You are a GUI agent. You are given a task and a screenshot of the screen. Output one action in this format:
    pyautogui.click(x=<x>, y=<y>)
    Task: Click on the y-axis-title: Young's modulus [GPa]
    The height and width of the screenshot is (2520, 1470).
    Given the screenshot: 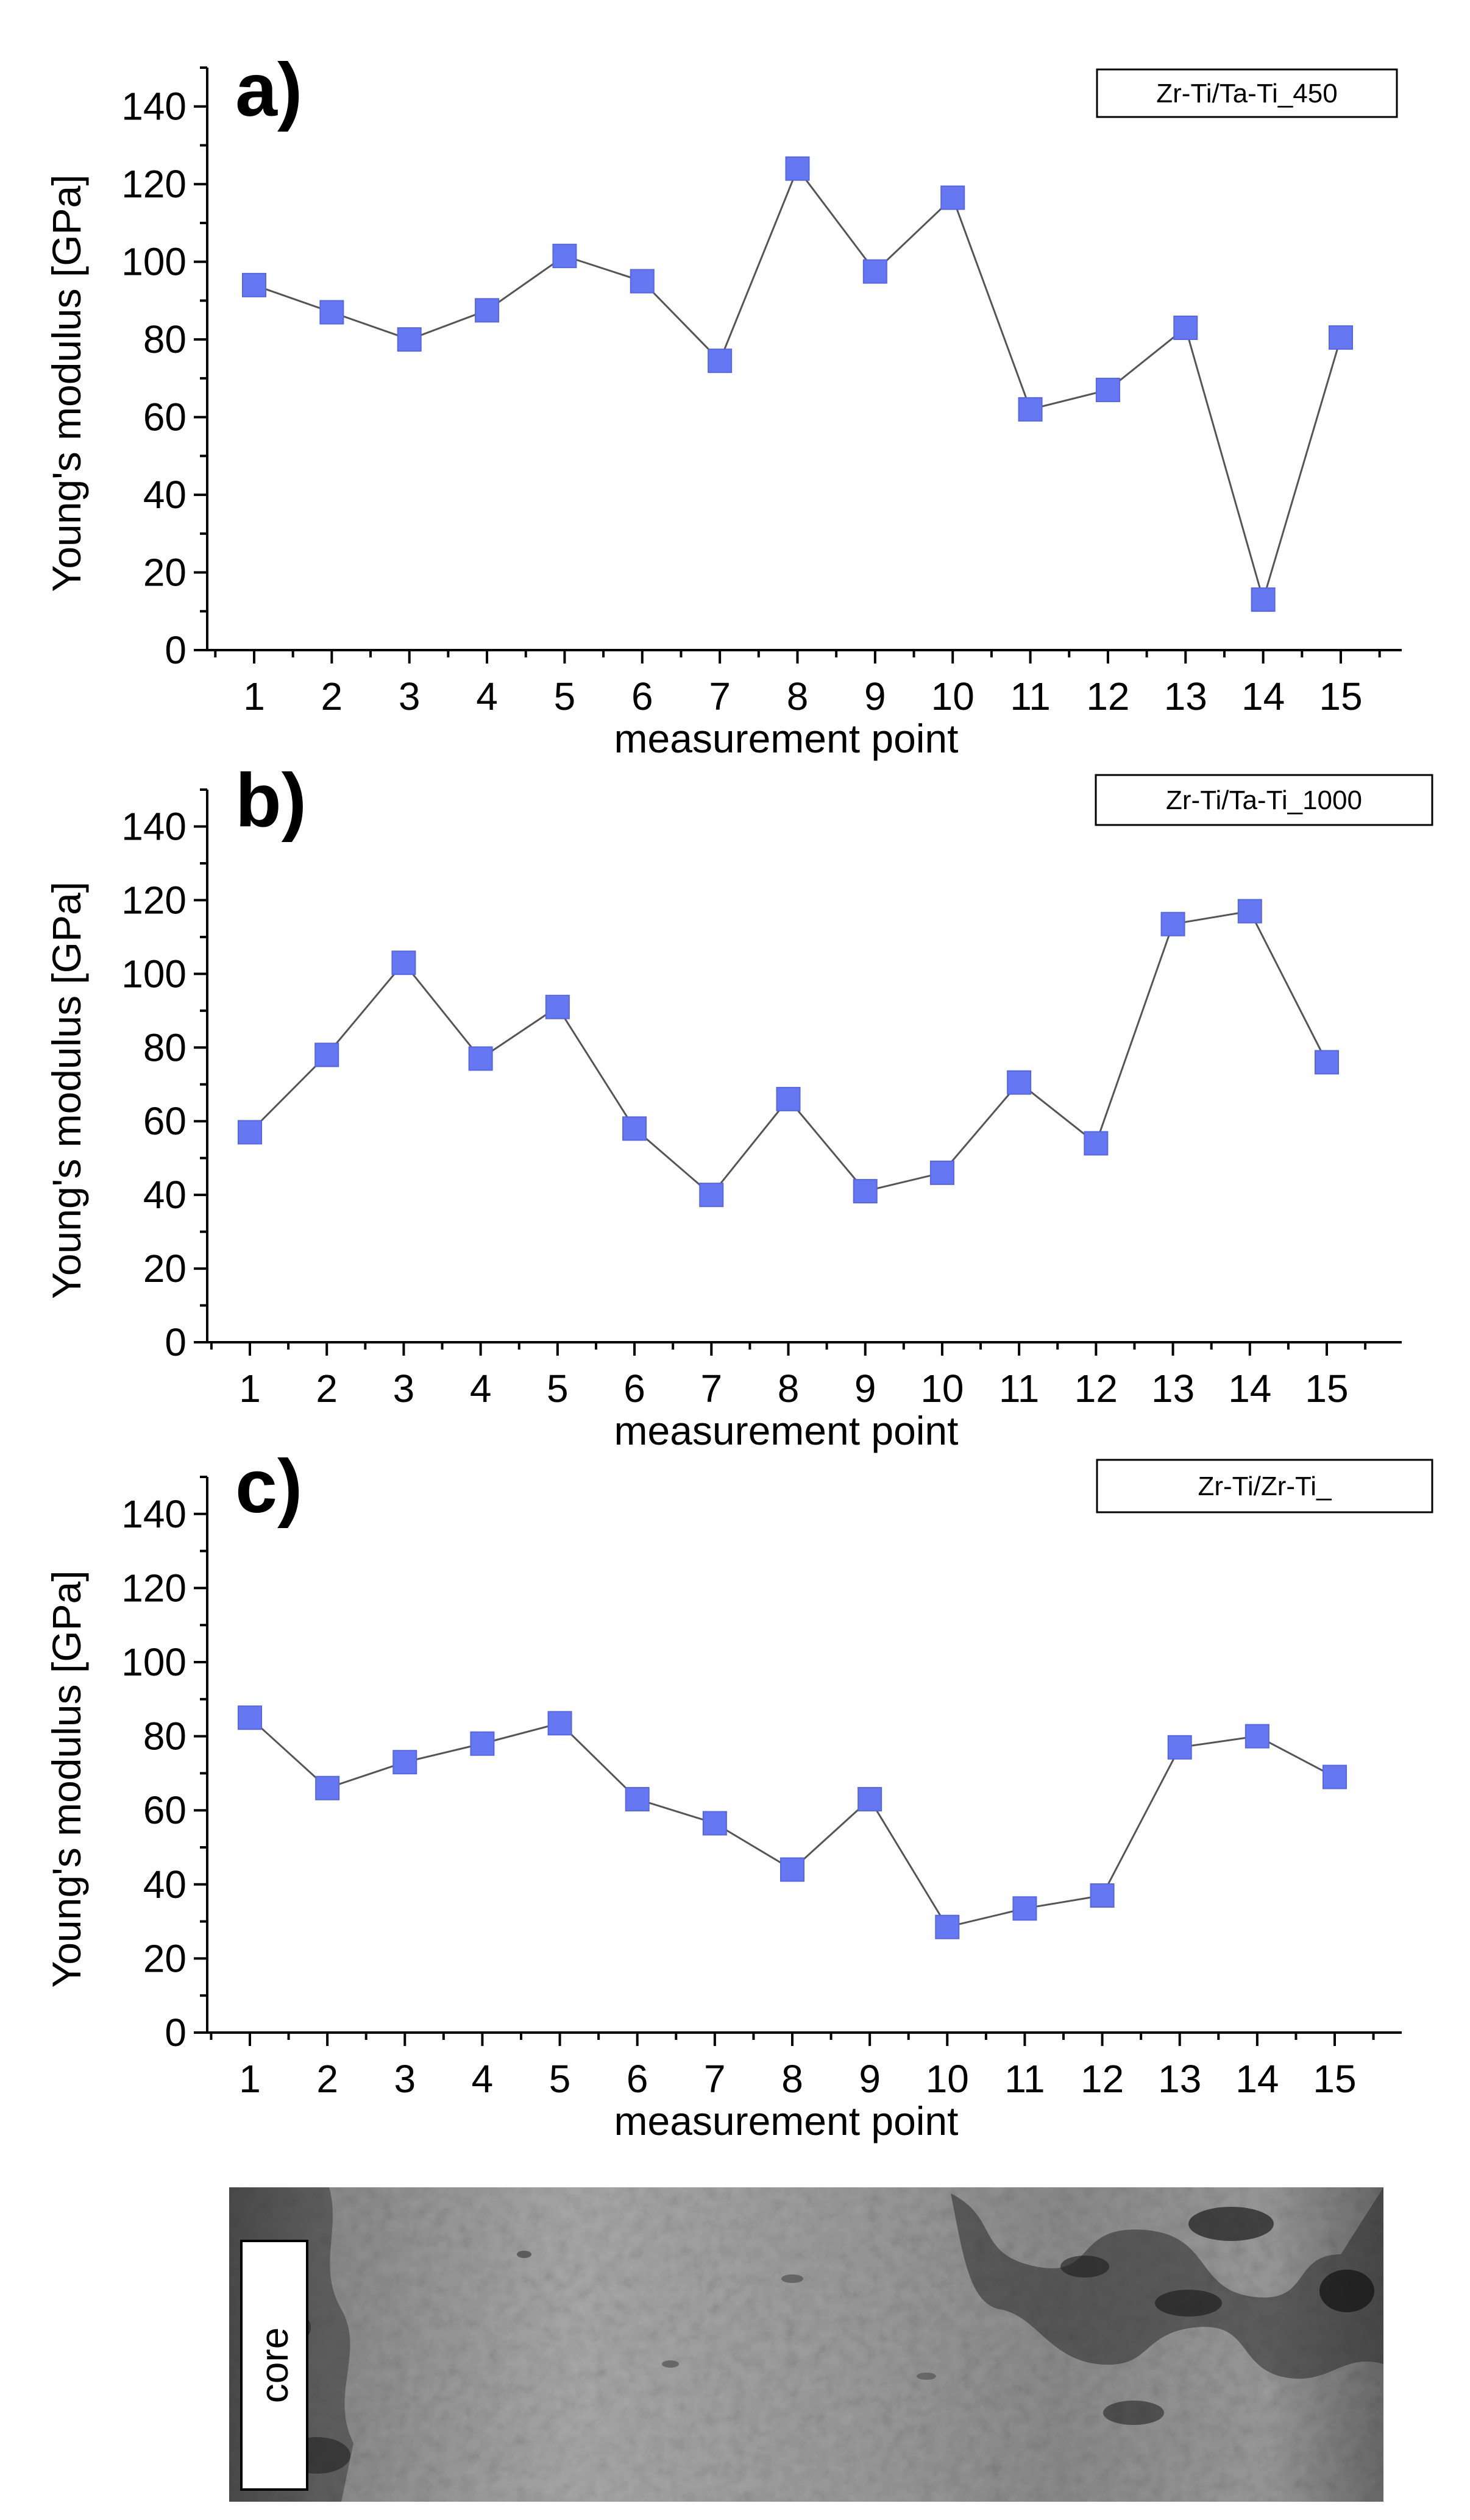 What is the action you would take?
    pyautogui.click(x=66, y=1779)
    